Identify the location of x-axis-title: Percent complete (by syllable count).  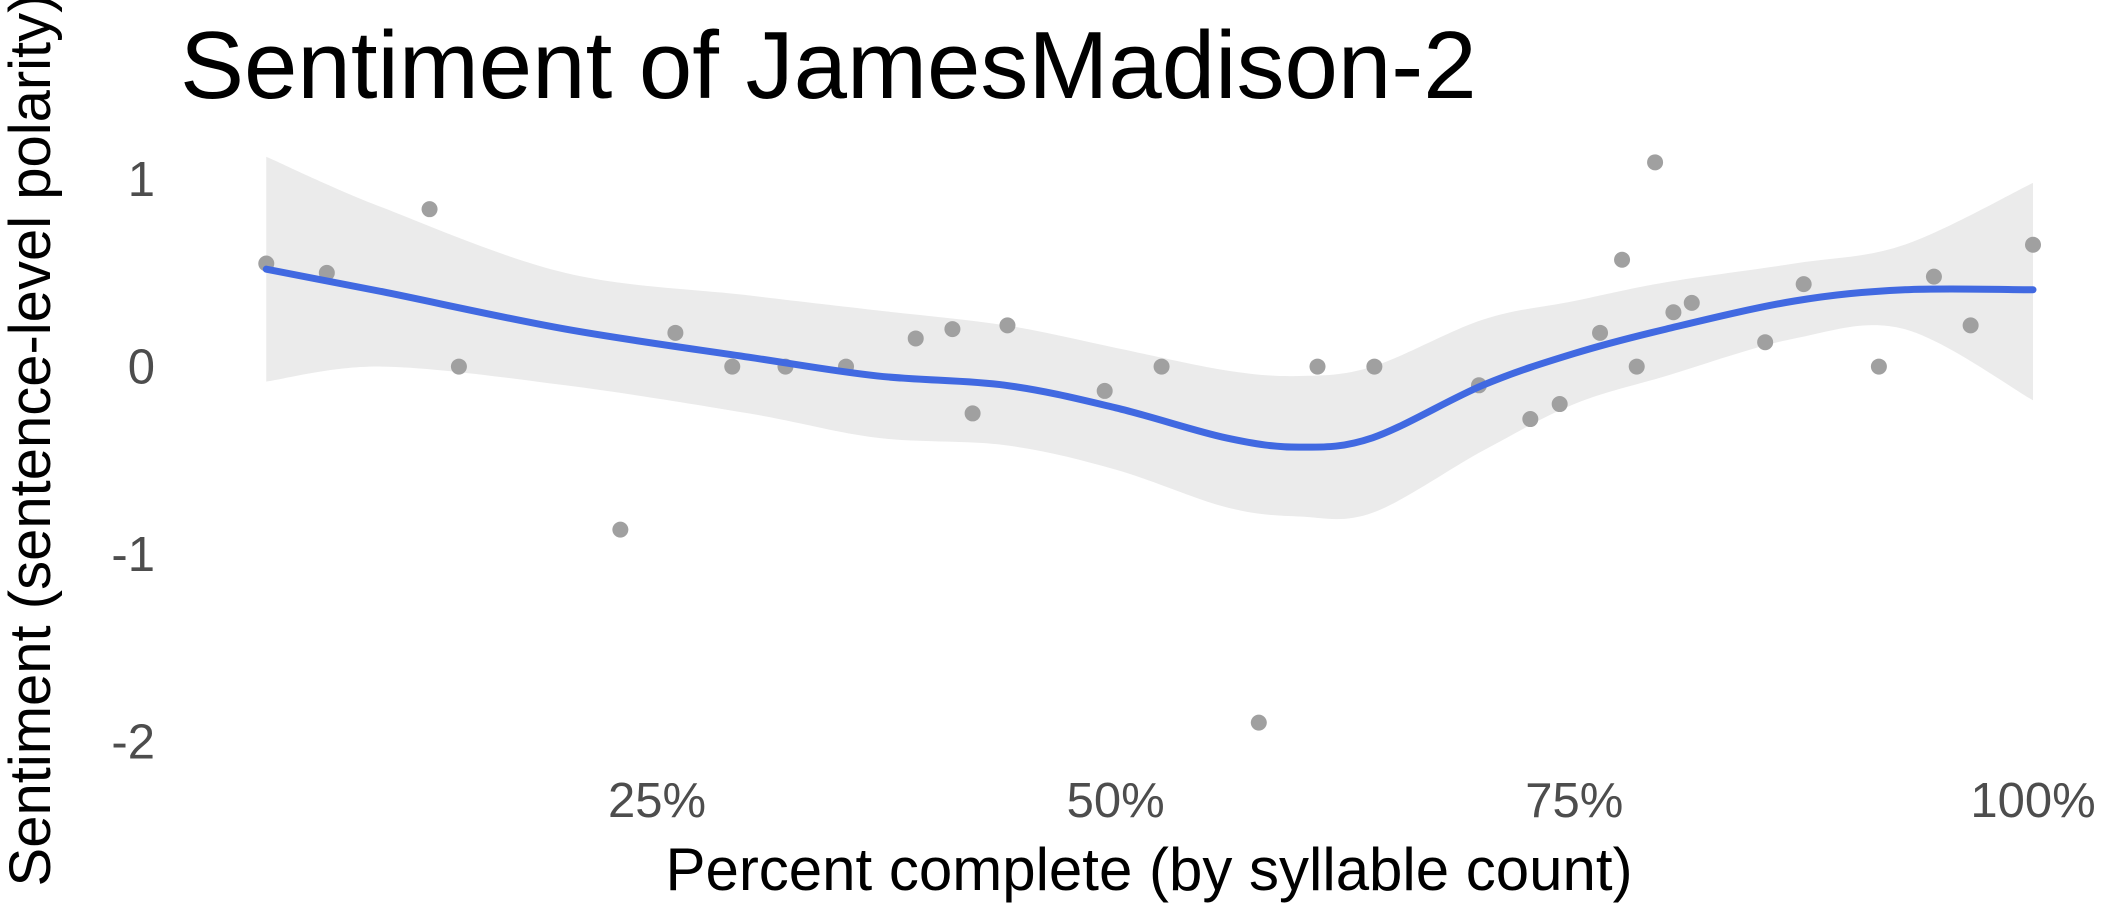
(1148, 869).